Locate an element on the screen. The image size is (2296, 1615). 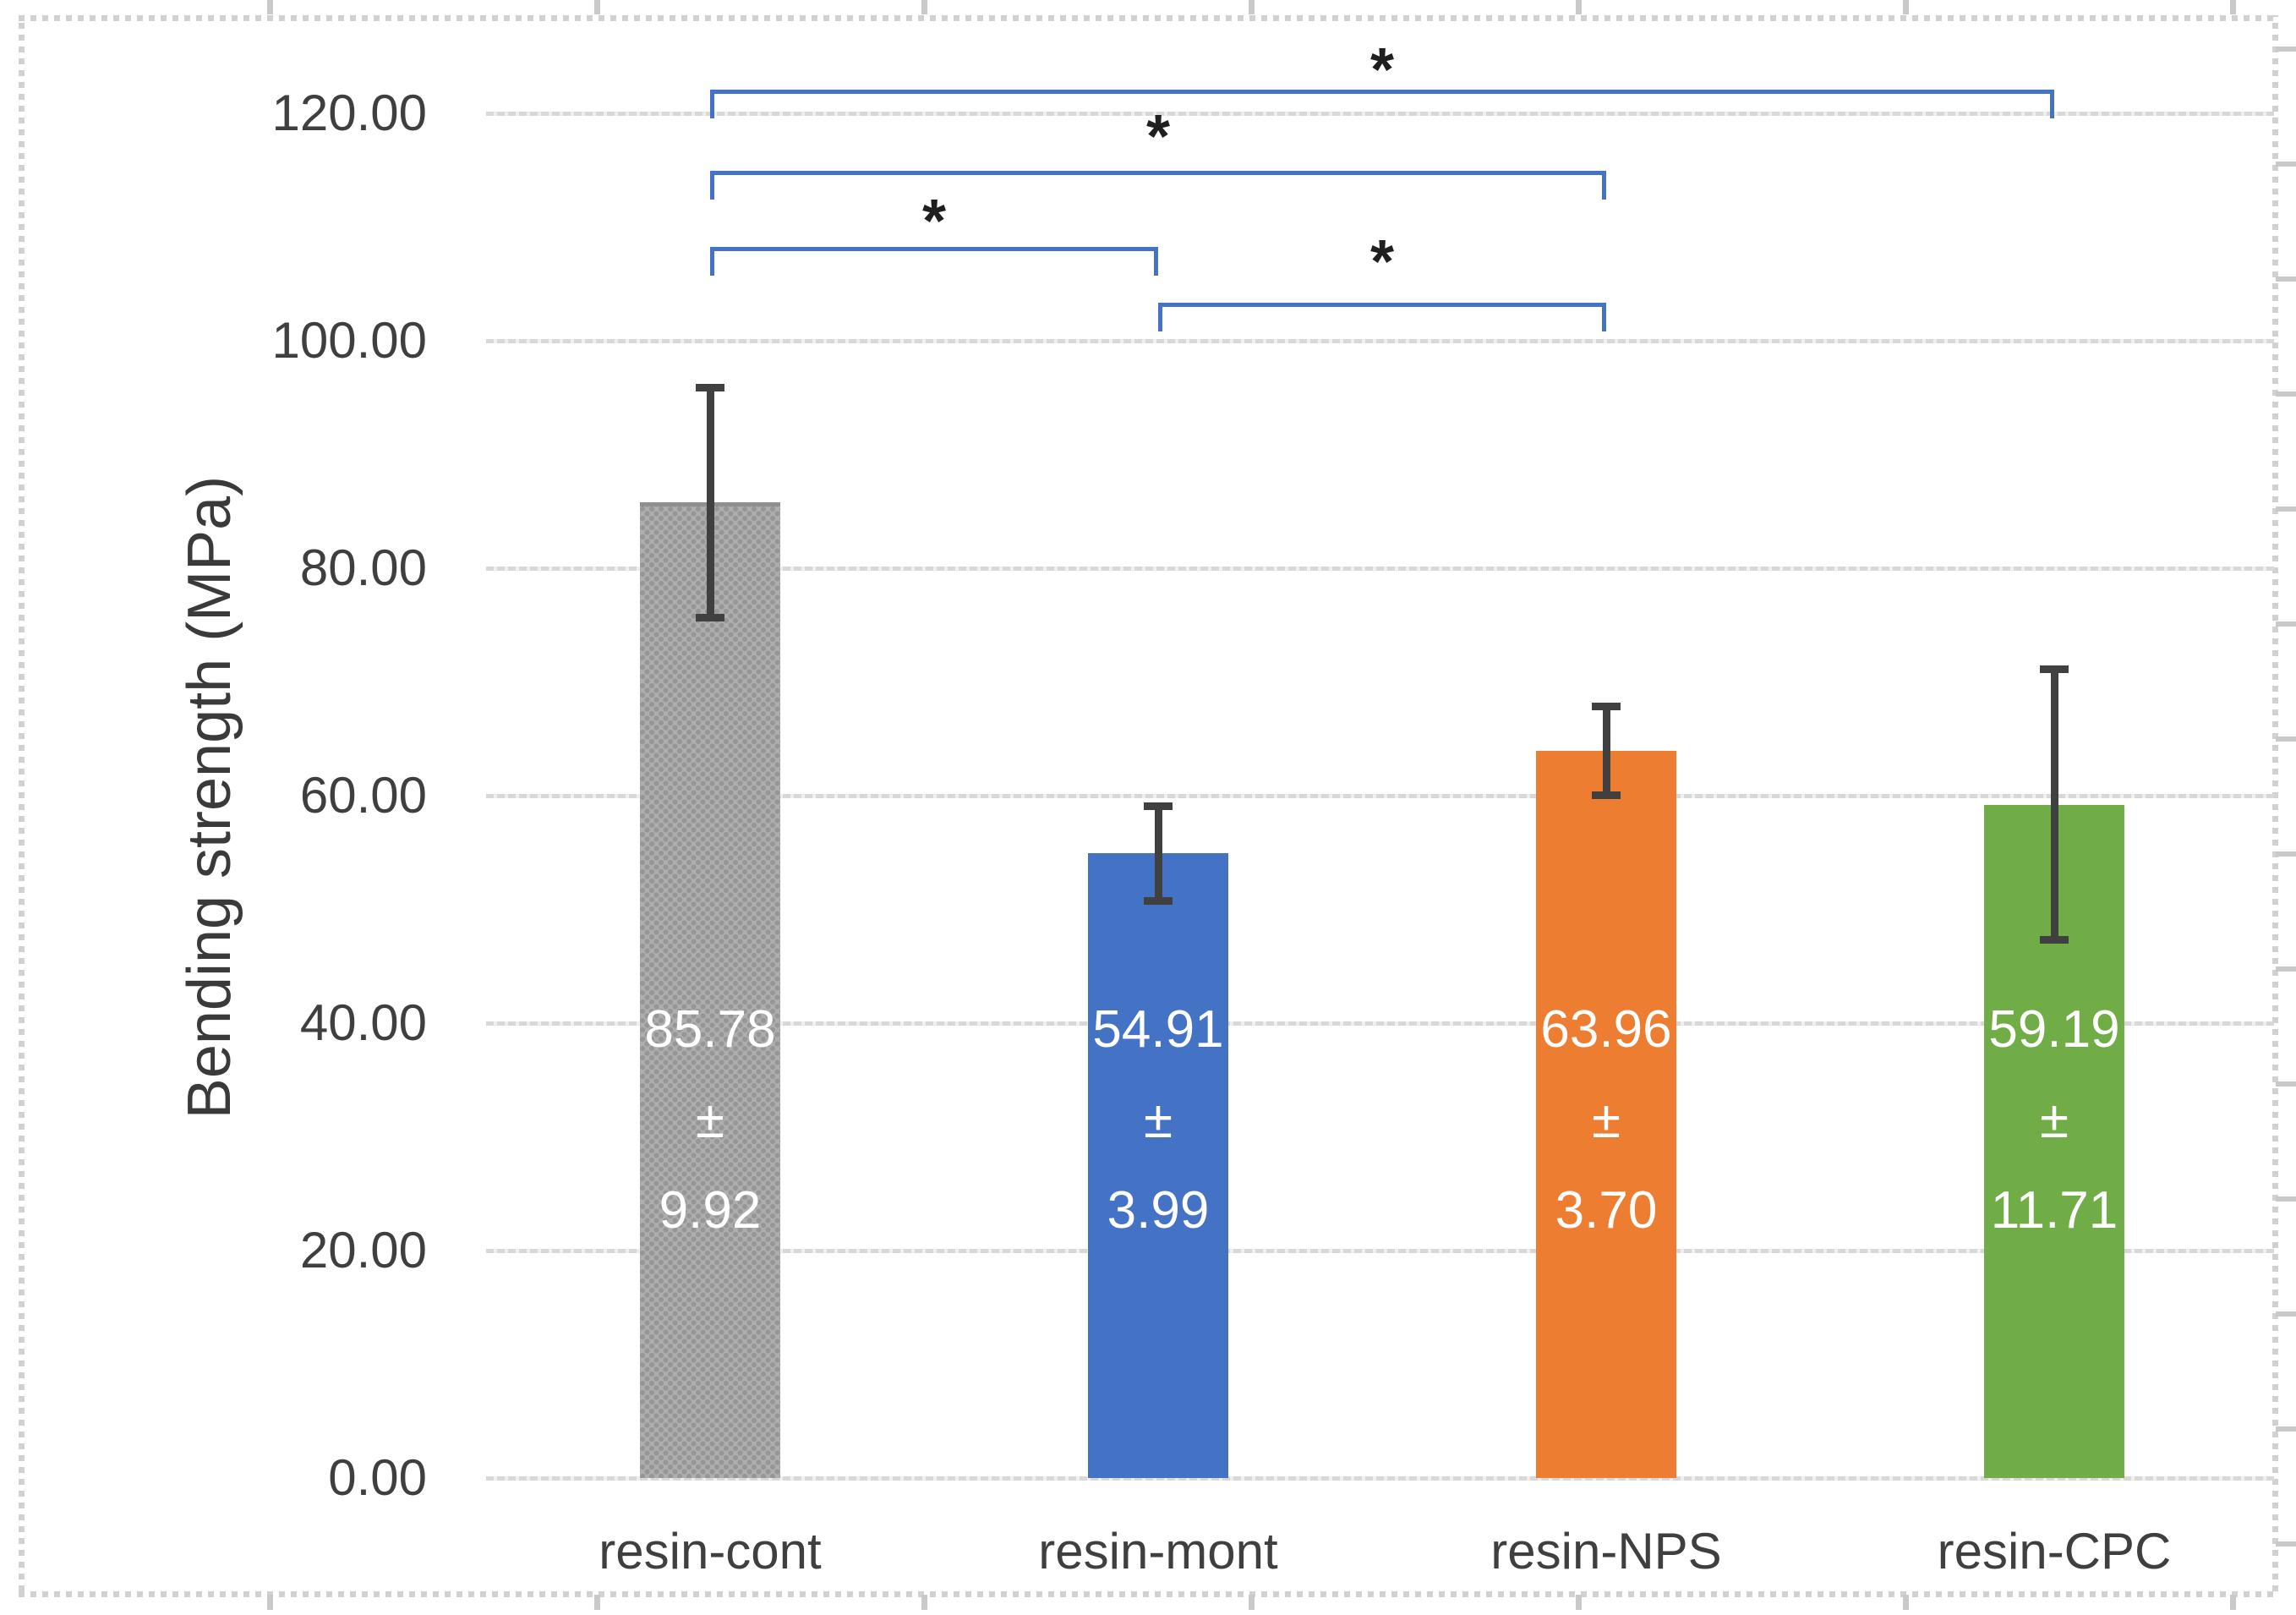
y-axis-tick-label: 0.00 is located at coordinates (377, 1477).